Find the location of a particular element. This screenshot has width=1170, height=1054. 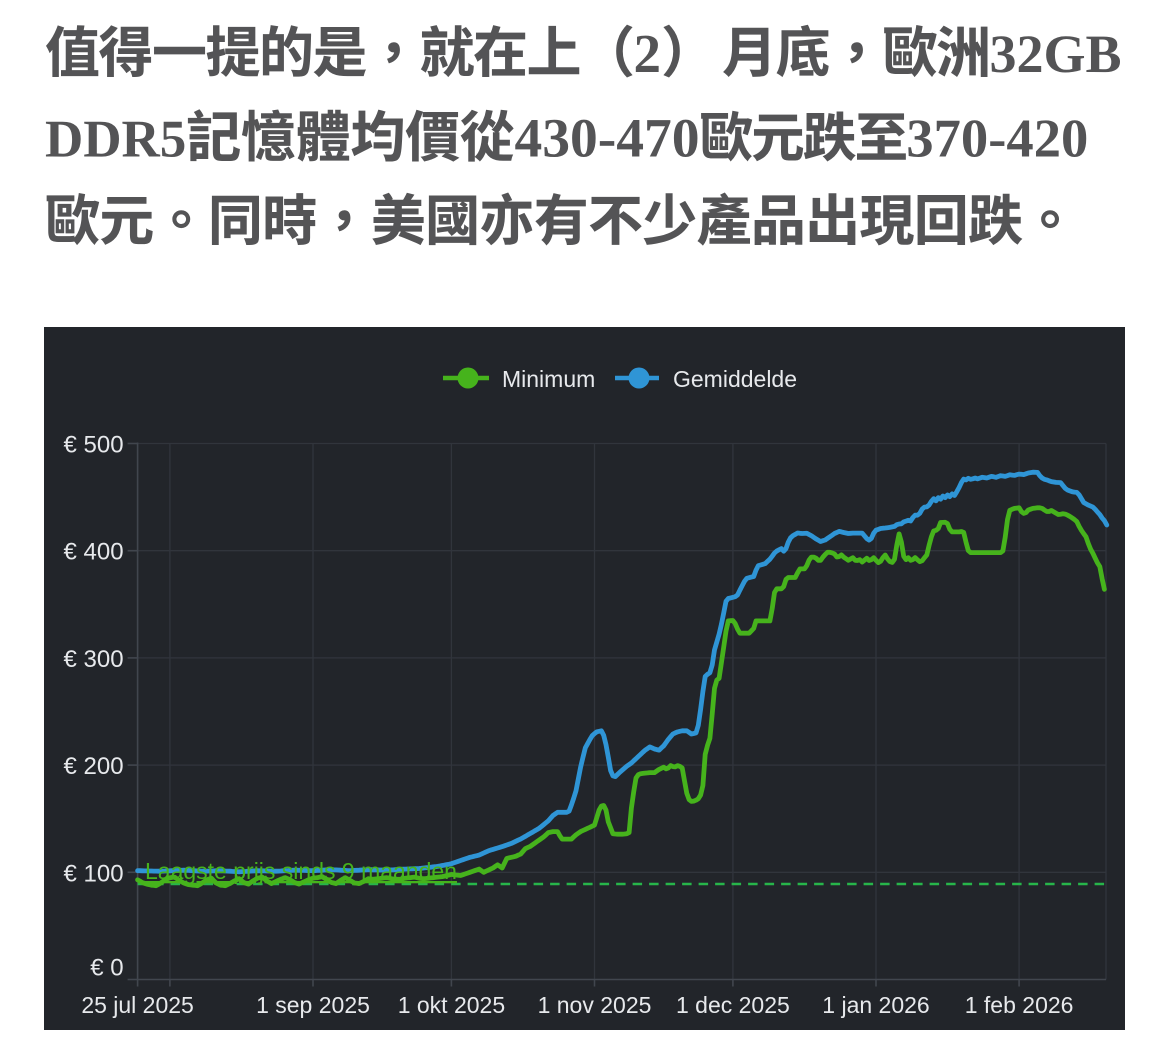

svg-text: € 200 is located at coordinates (94, 766).